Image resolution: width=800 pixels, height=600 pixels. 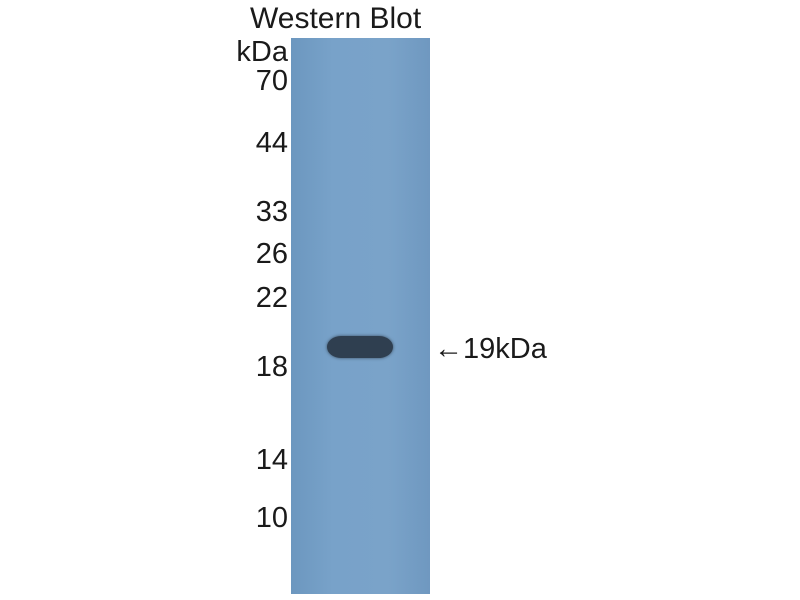 I want to click on marker-label: 44, so click(x=271, y=143).